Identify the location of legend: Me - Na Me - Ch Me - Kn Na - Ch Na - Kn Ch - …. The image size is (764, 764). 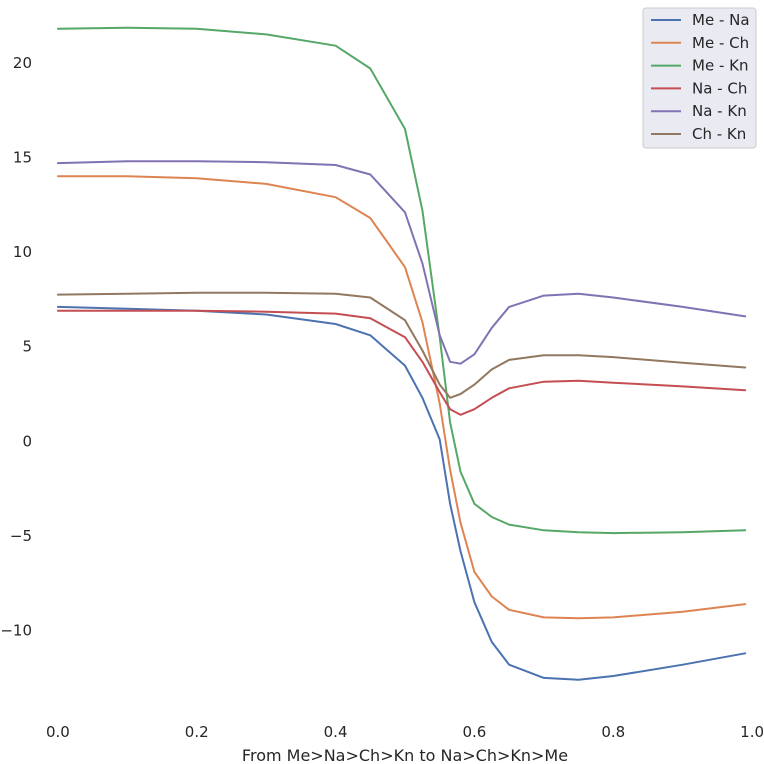
(699, 78).